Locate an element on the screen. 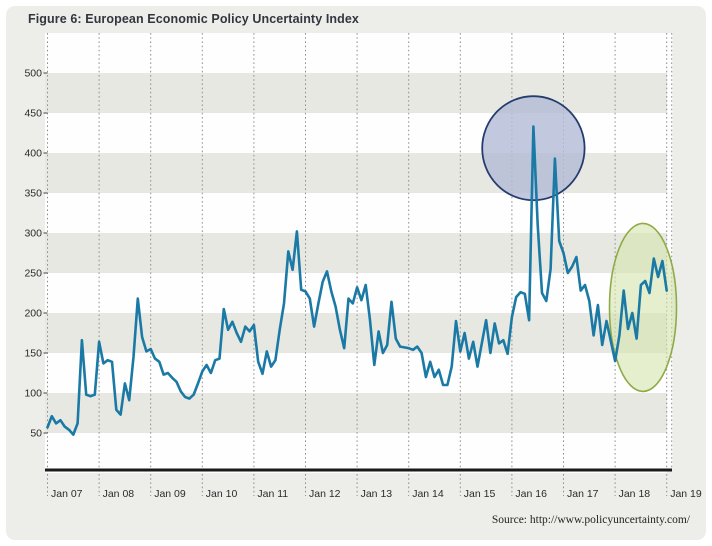  svg-text: Jan 15 is located at coordinates (480, 494).